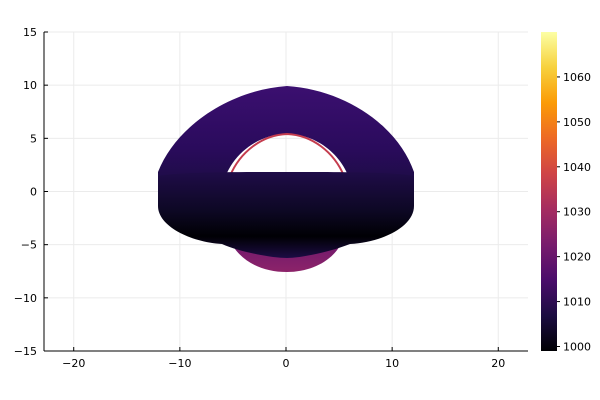 The image size is (600, 400). Describe the element at coordinates (577, 212) in the screenshot. I see `colorbar-tick-label: 1030` at that location.